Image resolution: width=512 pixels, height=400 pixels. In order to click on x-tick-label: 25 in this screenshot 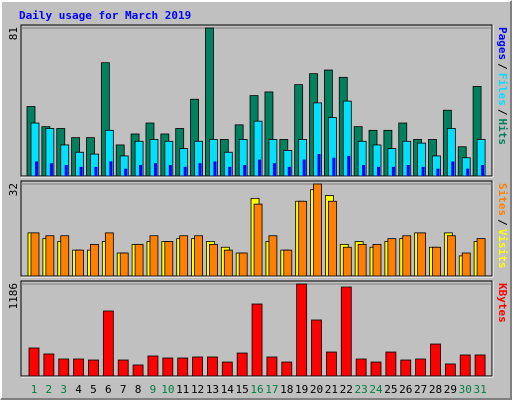, I will do `click(390, 389)`.